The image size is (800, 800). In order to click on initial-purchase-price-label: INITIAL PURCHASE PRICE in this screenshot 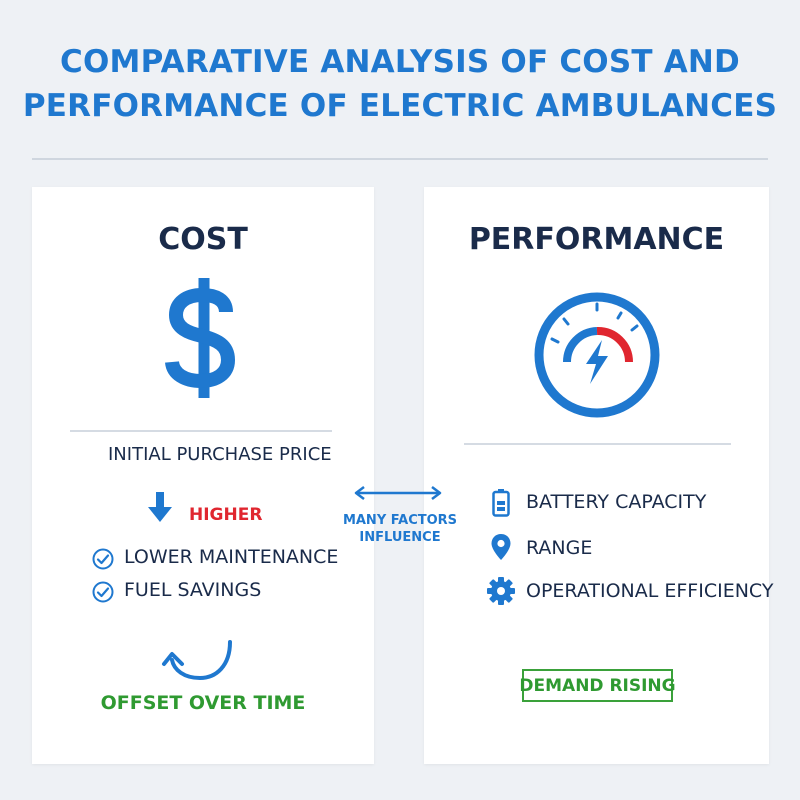, I will do `click(220, 454)`.